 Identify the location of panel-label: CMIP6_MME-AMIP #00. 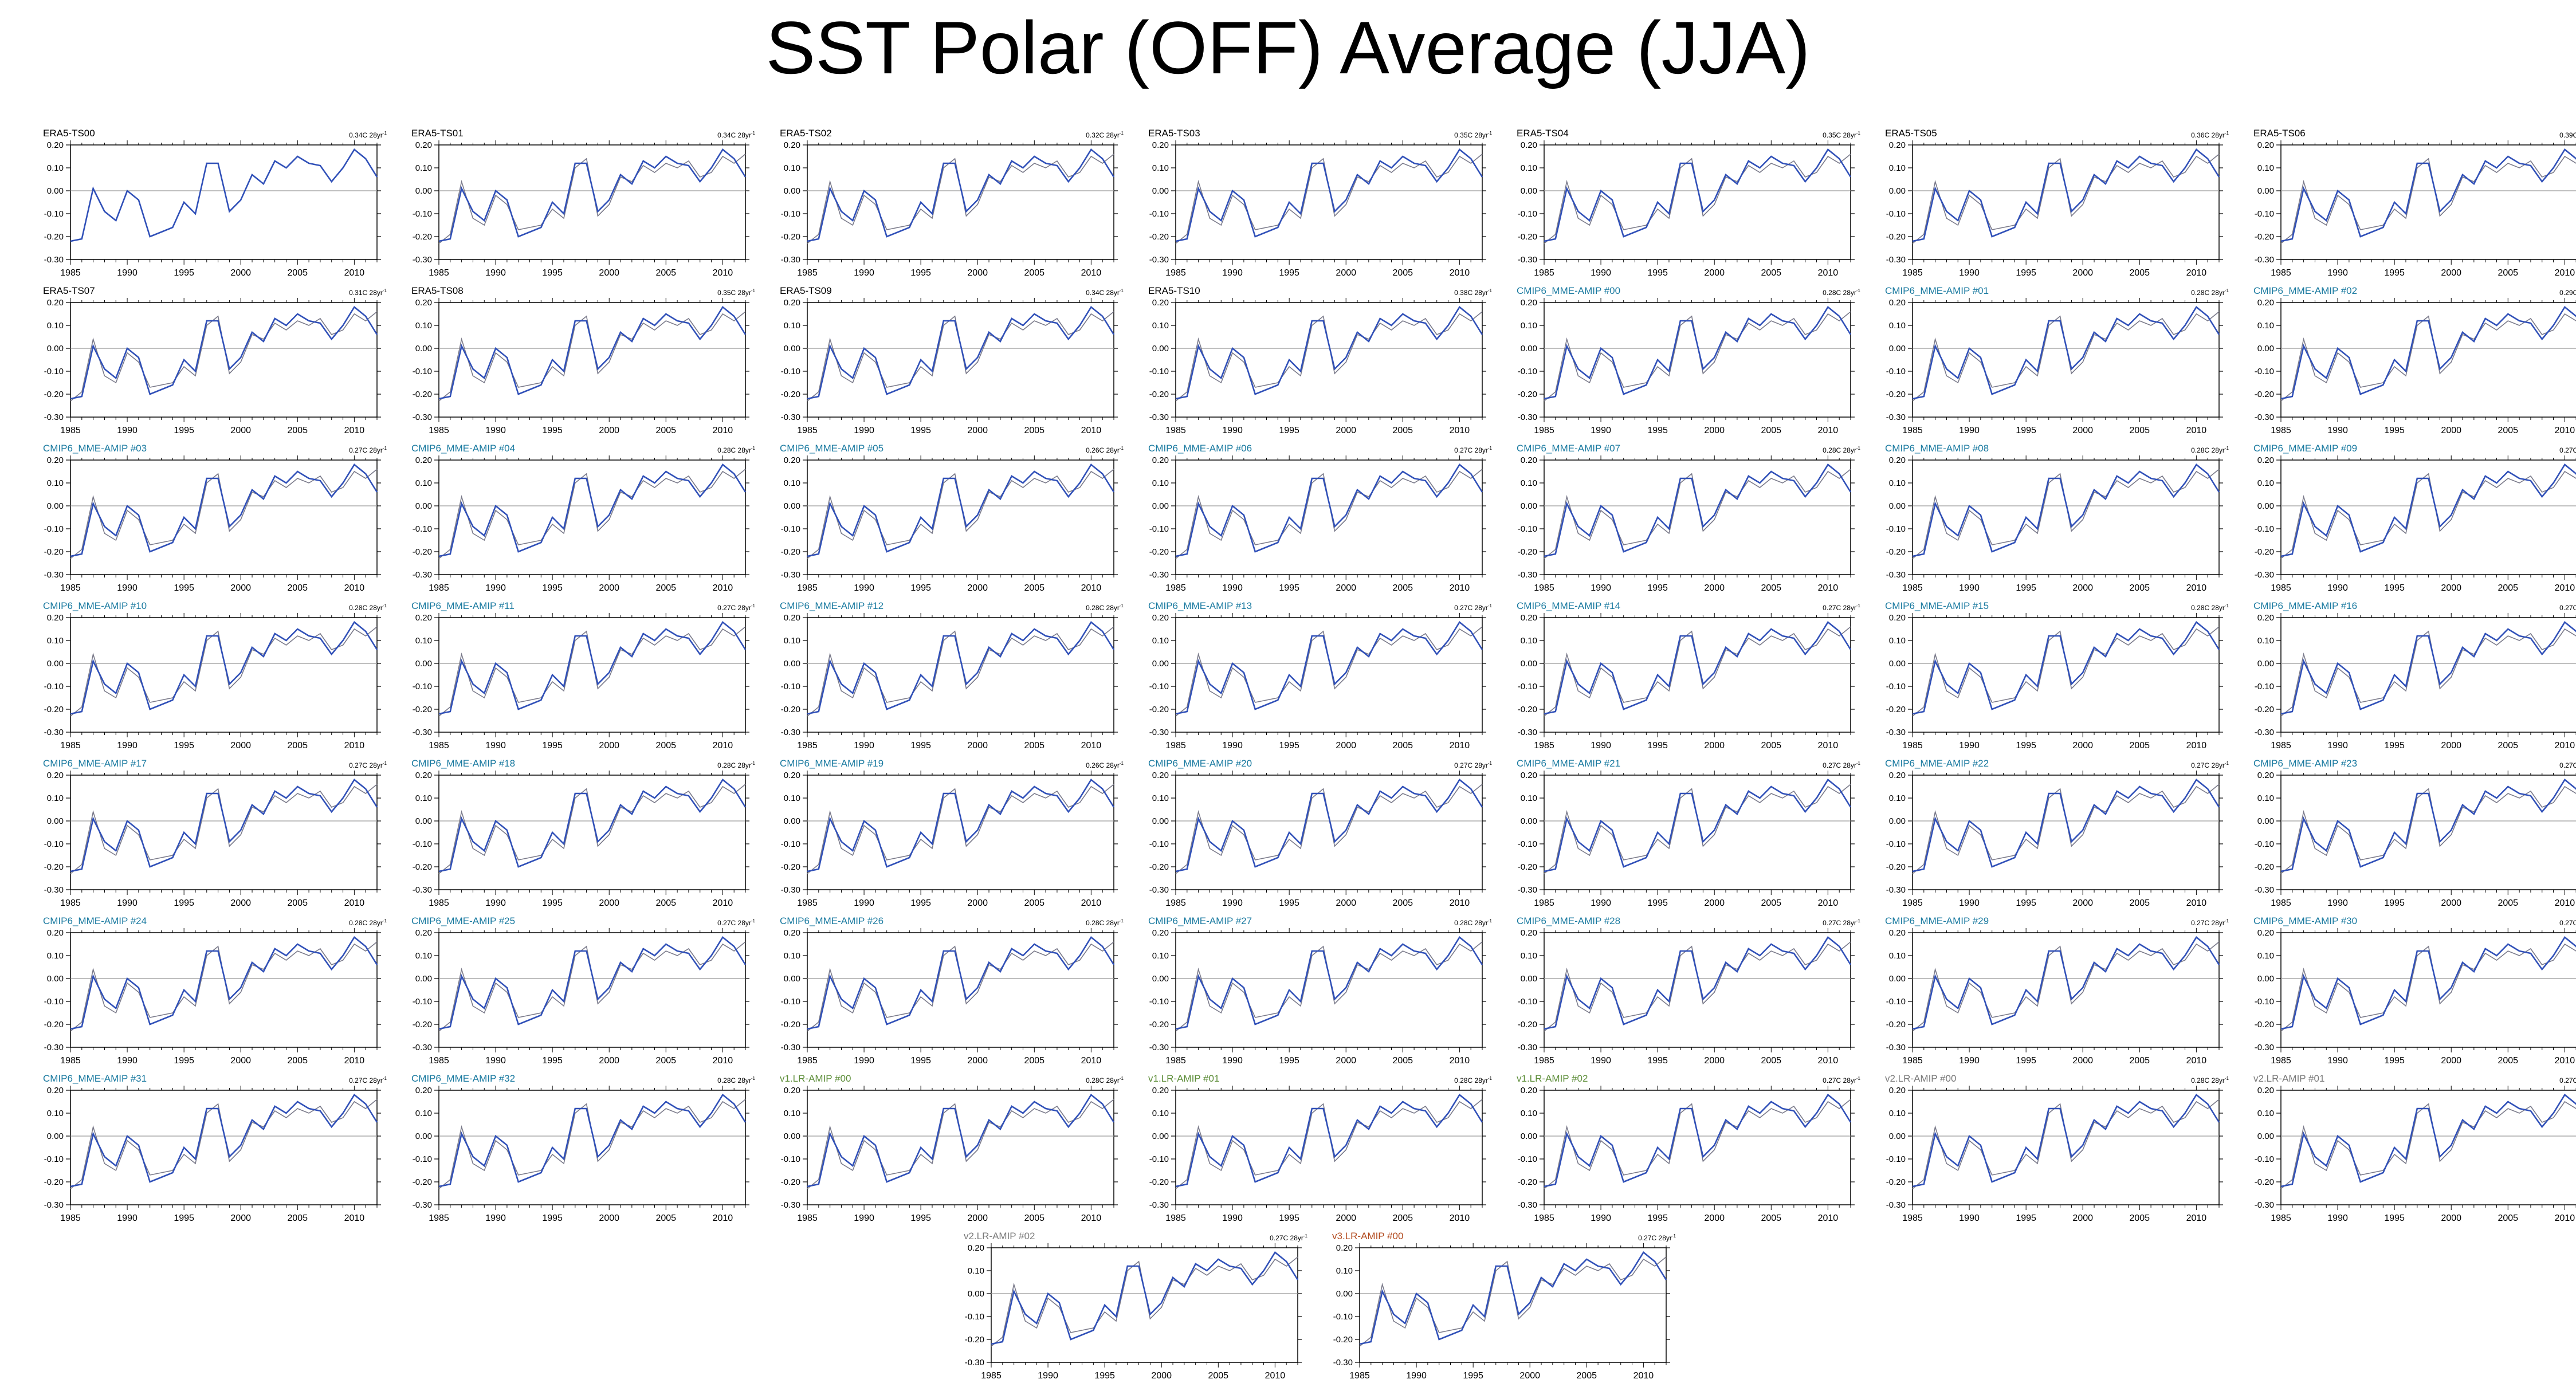
(1569, 290).